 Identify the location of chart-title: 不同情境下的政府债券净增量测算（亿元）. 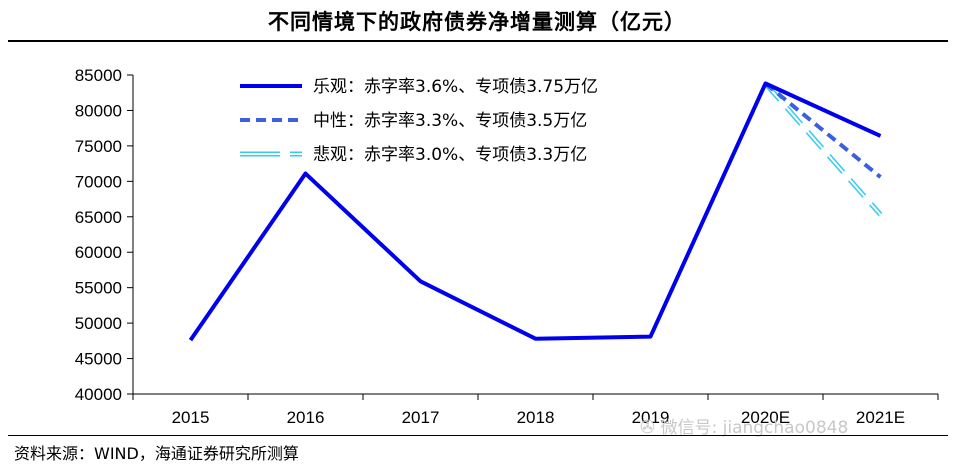
(477, 21).